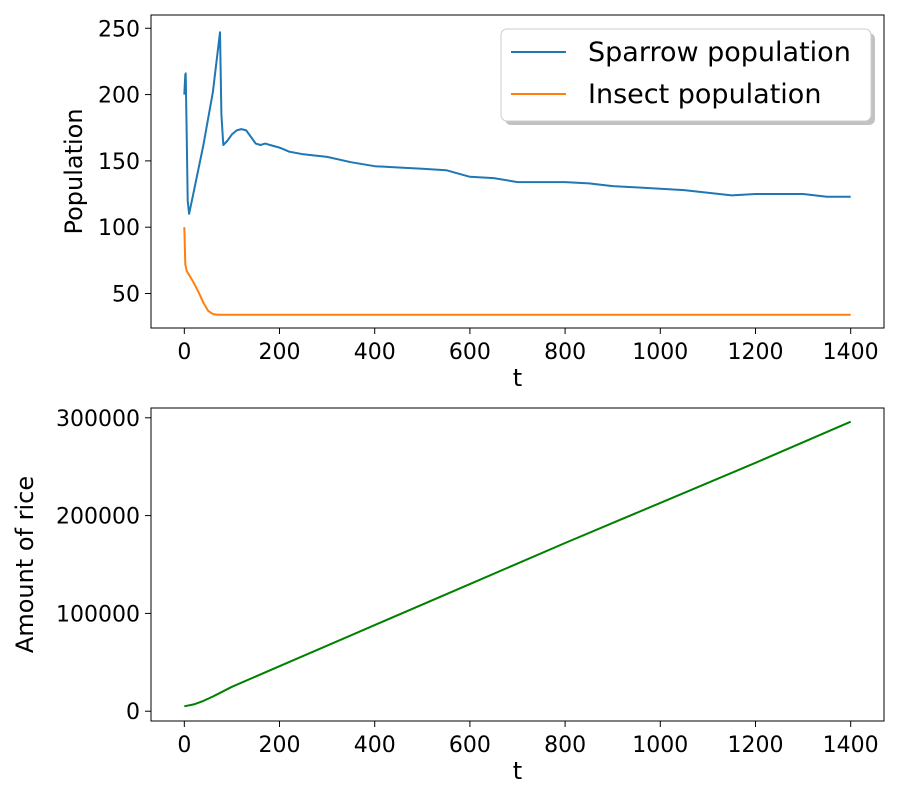 The height and width of the screenshot is (800, 900). Describe the element at coordinates (126, 295) in the screenshot. I see `y-tick-label: 50` at that location.